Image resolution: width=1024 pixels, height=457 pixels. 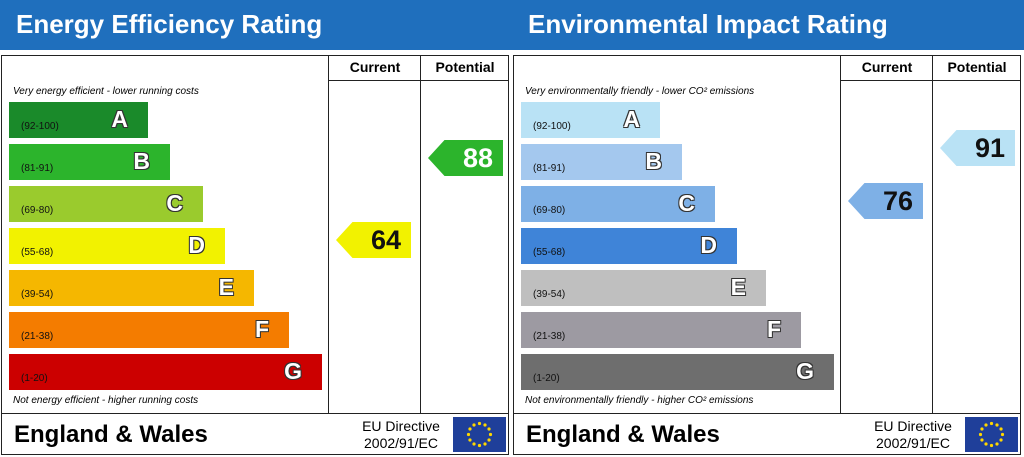 I want to click on header-bar: Environmental Impact Rating, so click(x=768, y=25).